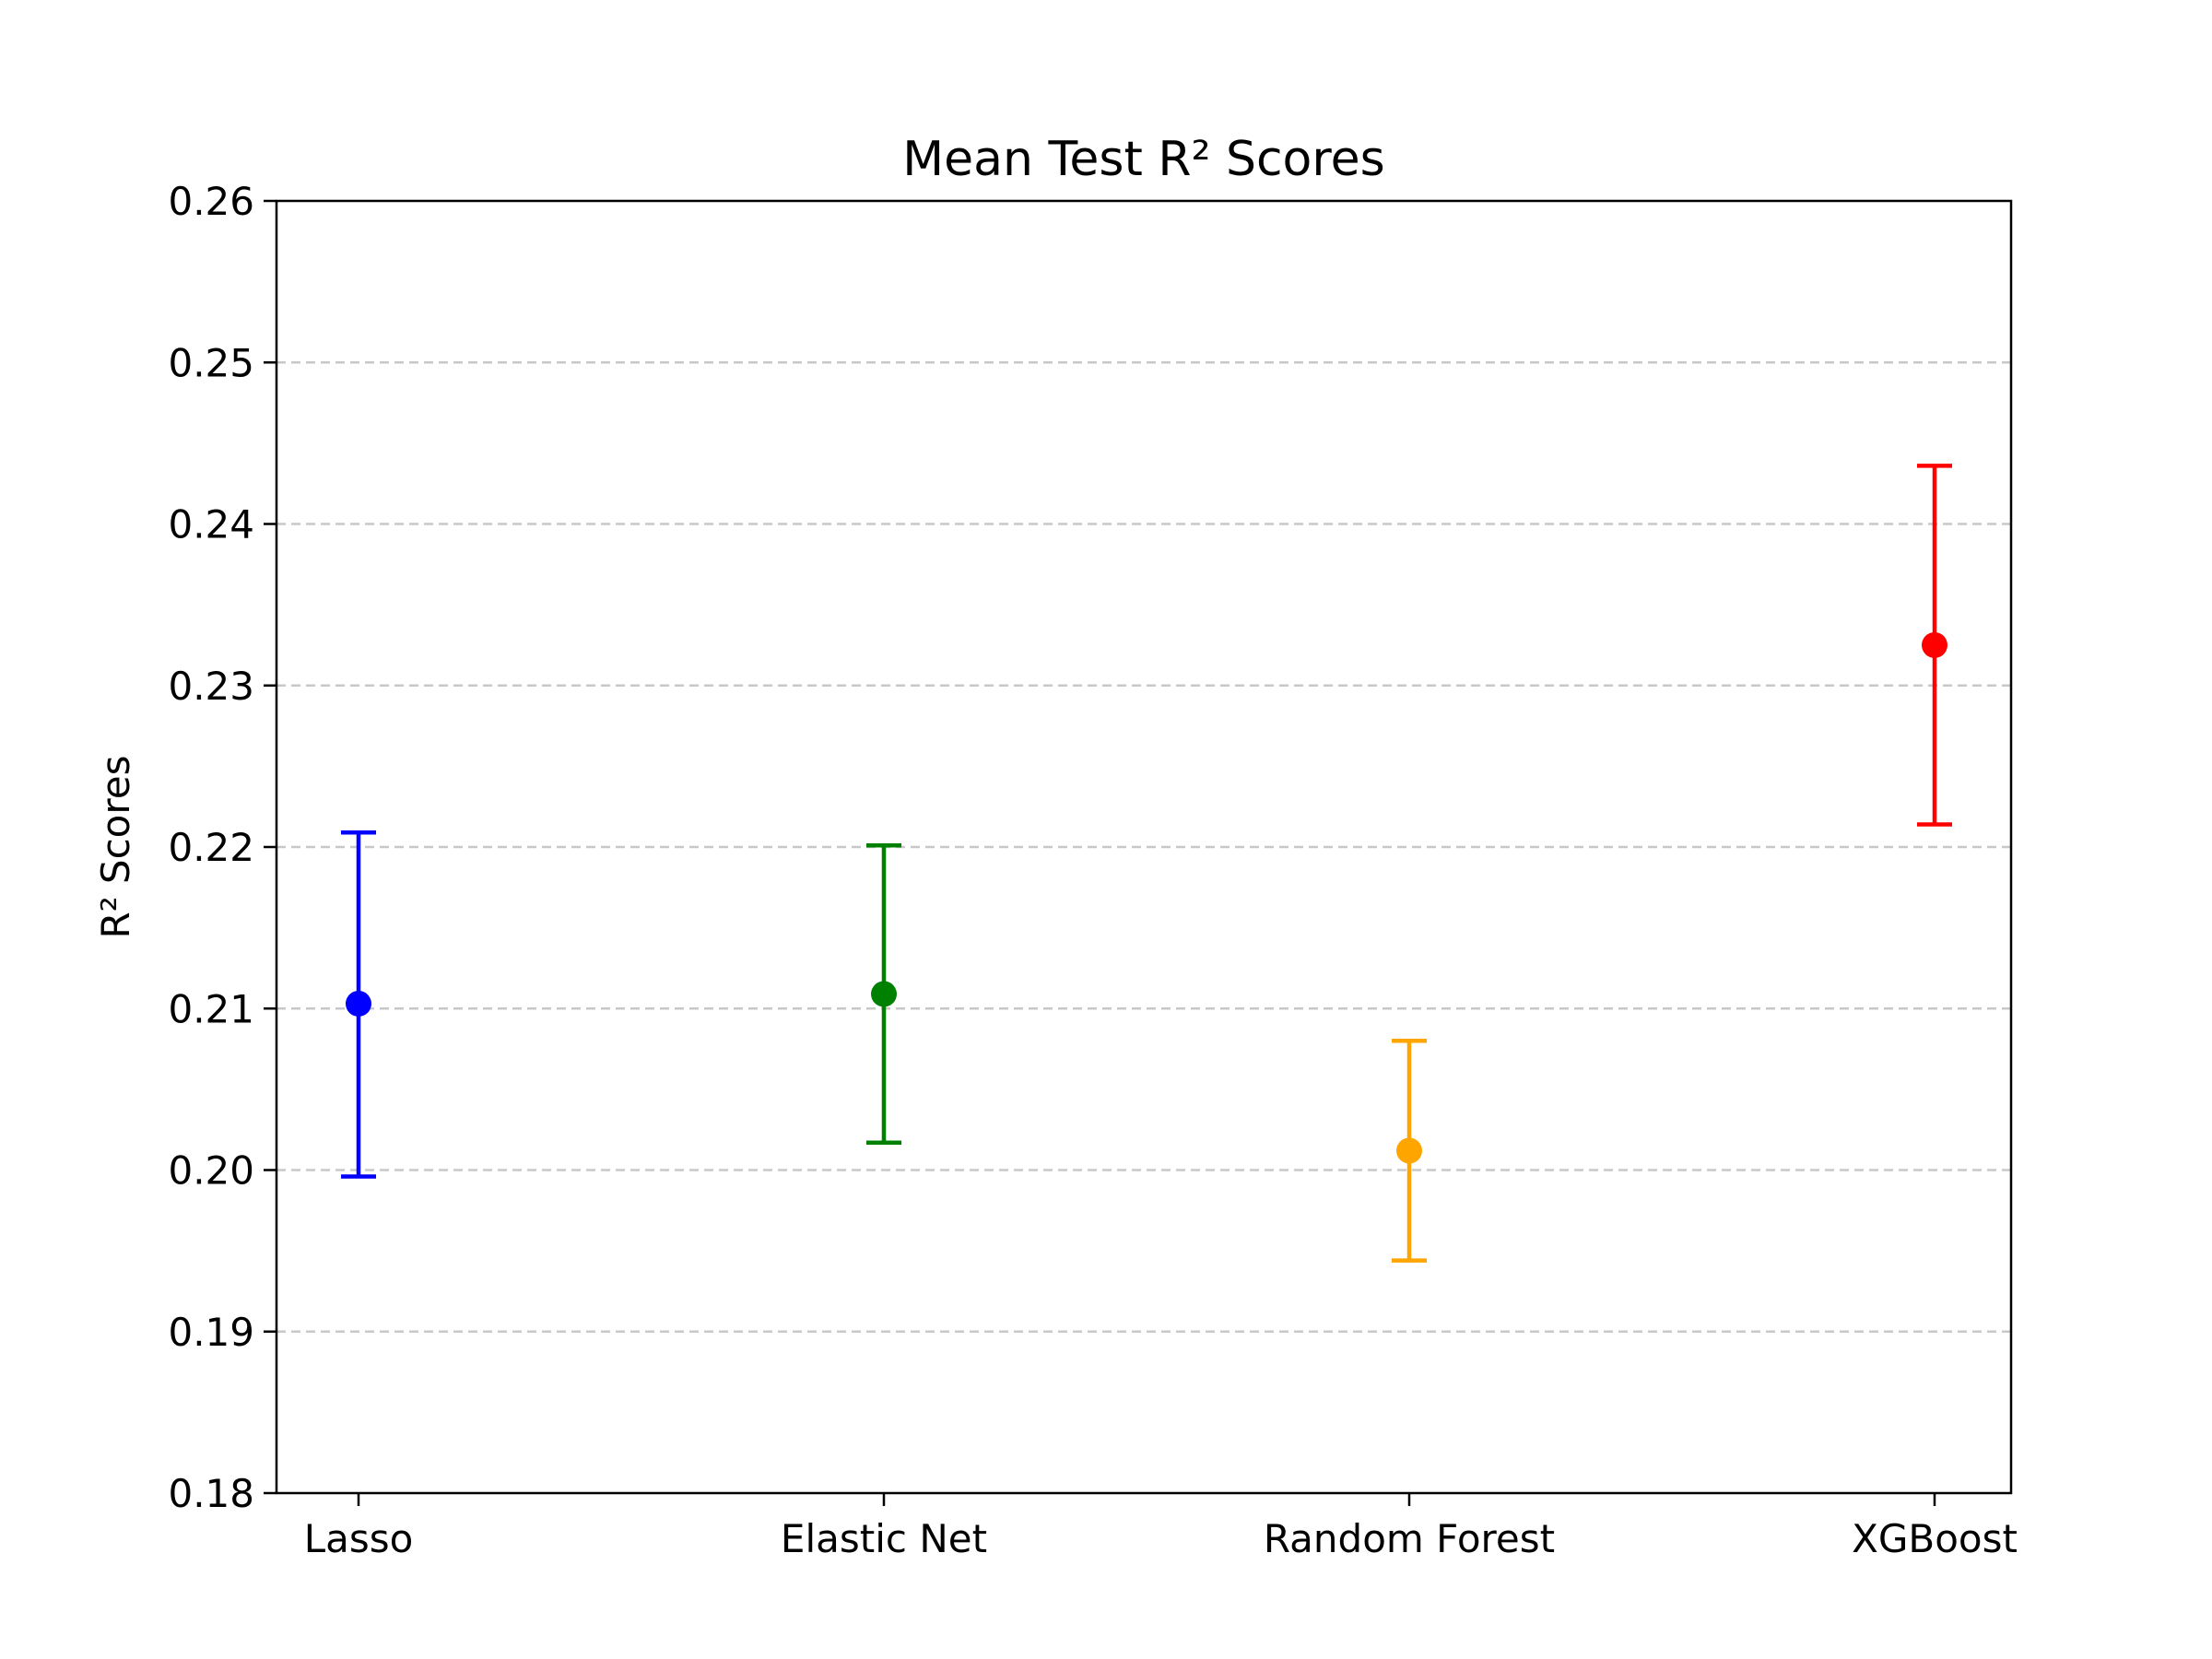  What do you see at coordinates (211, 686) in the screenshot?
I see `y-tick-label: 0.23` at bounding box center [211, 686].